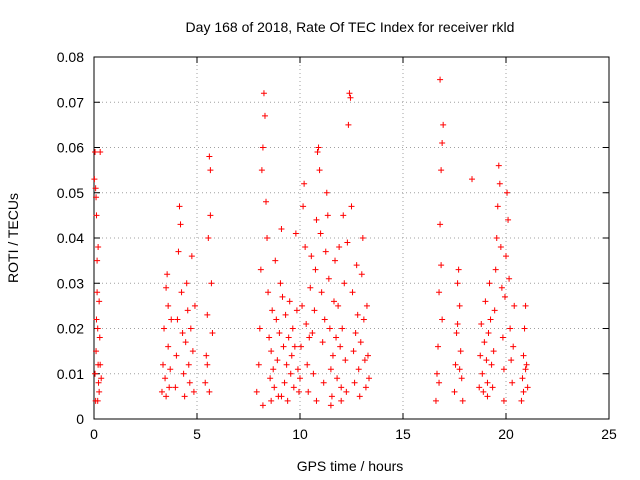 Image resolution: width=640 pixels, height=480 pixels. What do you see at coordinates (13, 238) in the screenshot?
I see `y-axis-label: ROTI / TECUs` at bounding box center [13, 238].